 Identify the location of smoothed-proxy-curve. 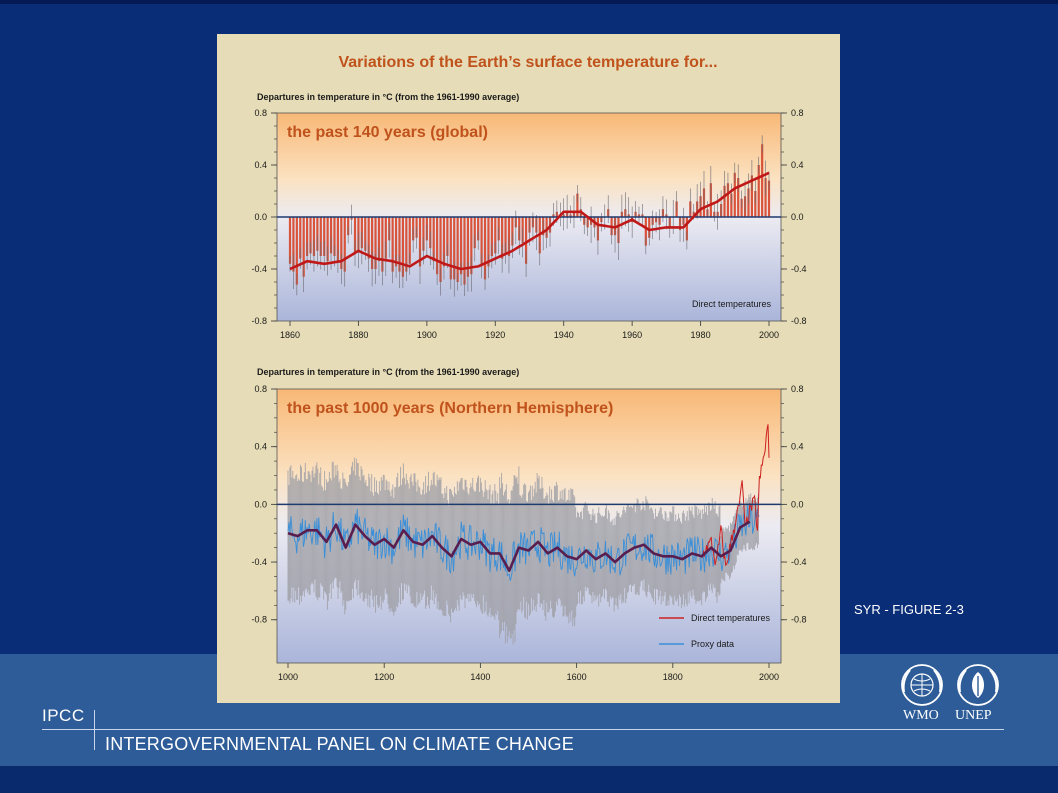
(519, 546).